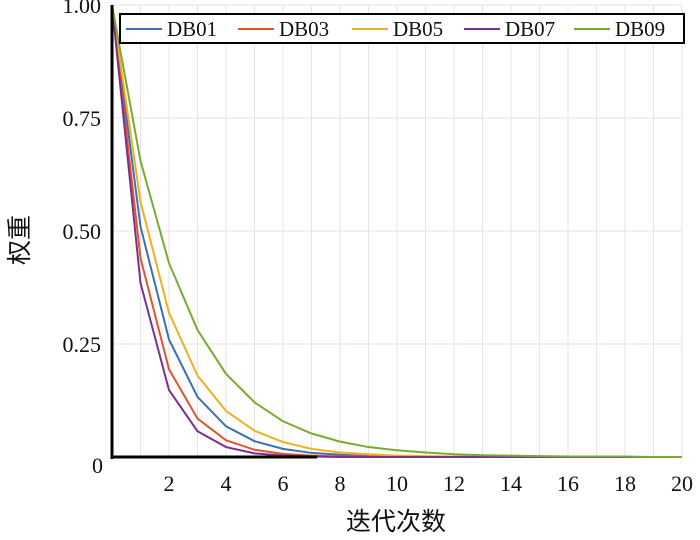 The height and width of the screenshot is (540, 700). What do you see at coordinates (226, 483) in the screenshot?
I see `x-tick-label: 4` at bounding box center [226, 483].